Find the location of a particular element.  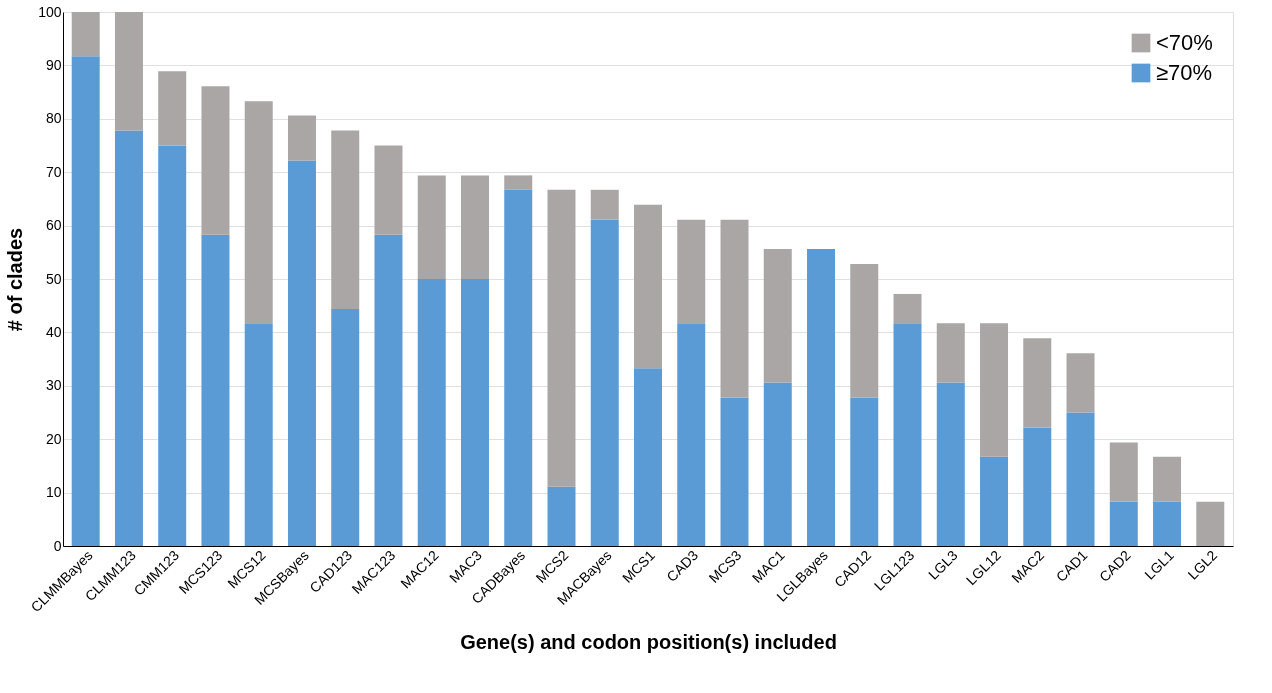

y-tick-label: 100 is located at coordinates (50, 11).